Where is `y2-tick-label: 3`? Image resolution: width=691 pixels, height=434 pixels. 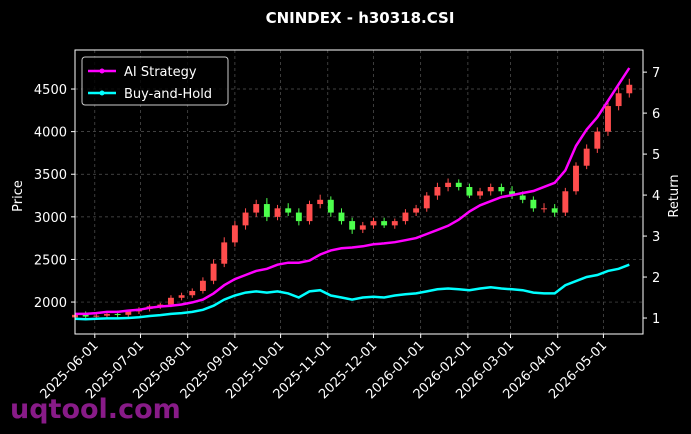
y2-tick-label: 3 is located at coordinates (656, 237).